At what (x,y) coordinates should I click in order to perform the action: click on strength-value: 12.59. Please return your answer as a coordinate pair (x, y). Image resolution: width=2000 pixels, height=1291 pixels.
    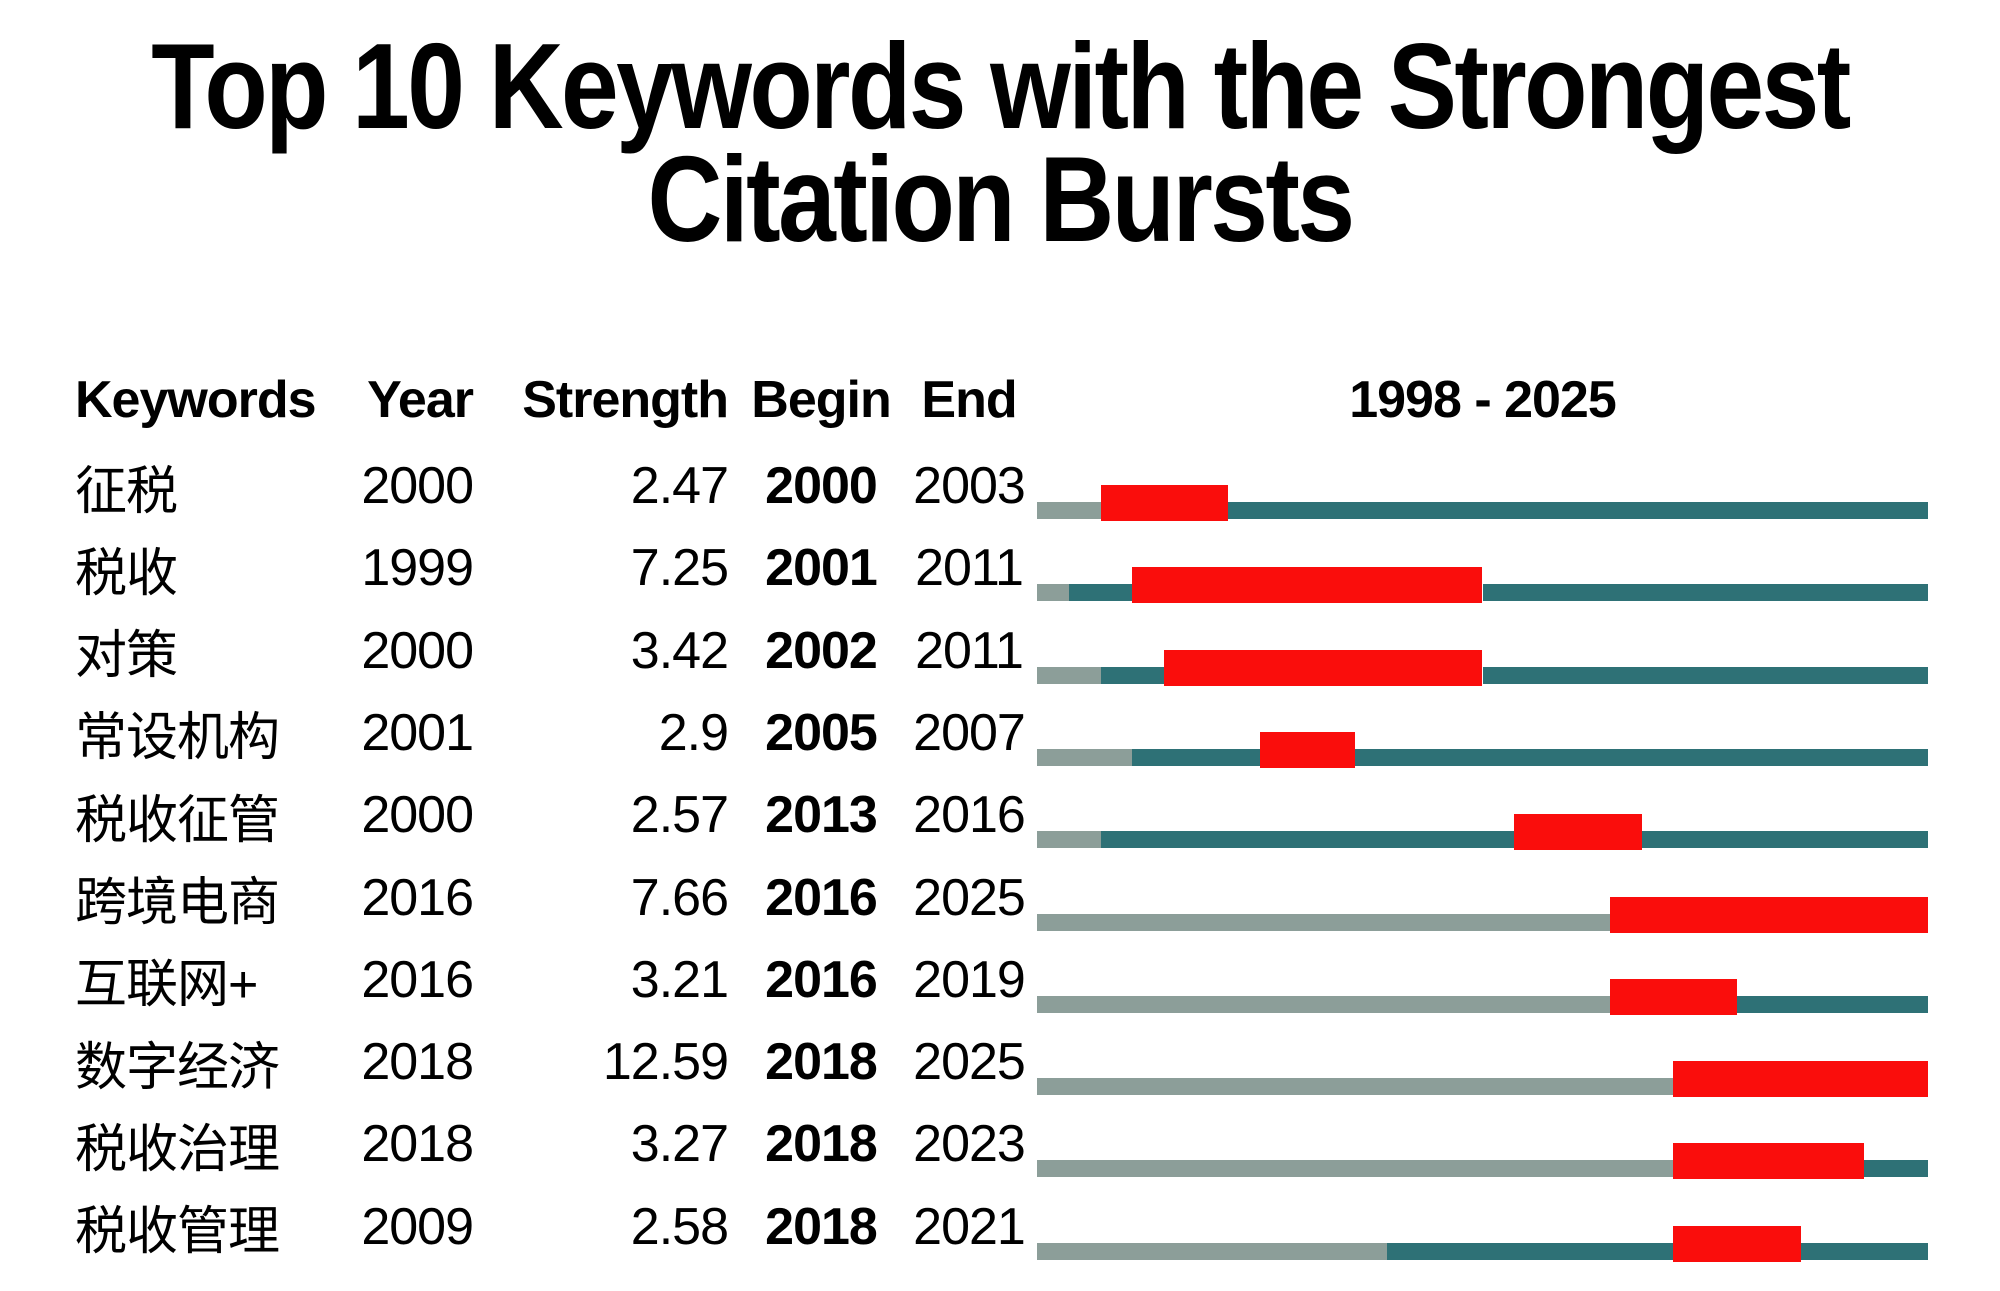
    Looking at the image, I should click on (665, 1062).